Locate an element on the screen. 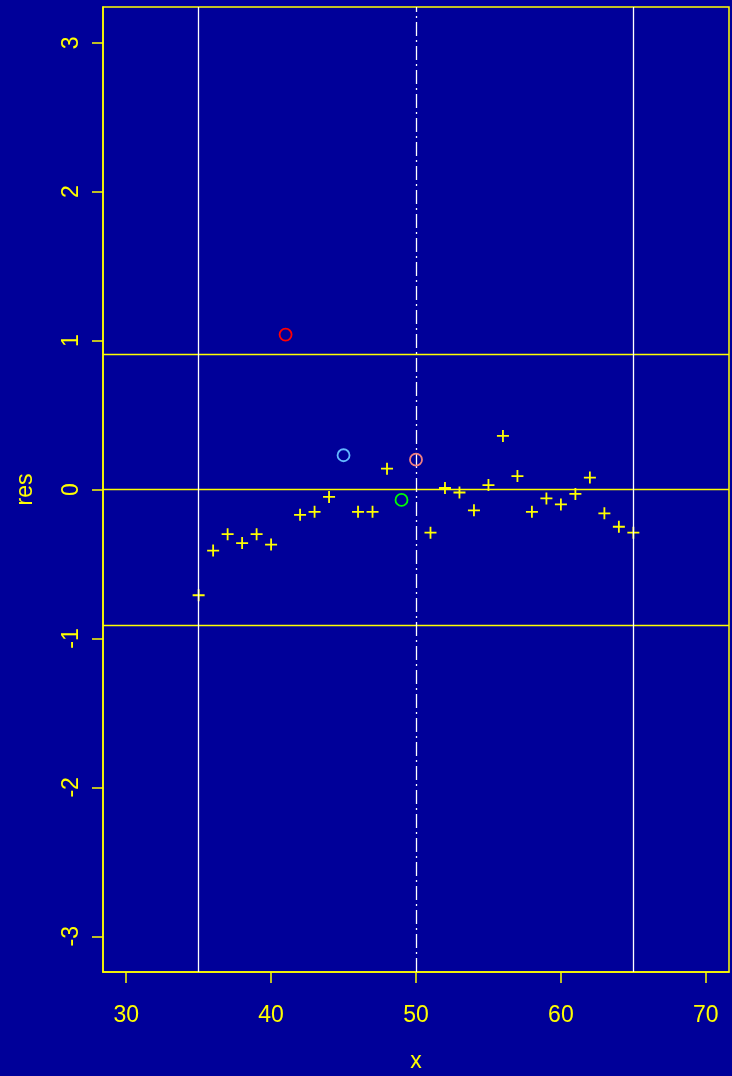 This screenshot has width=732, height=1076. y-tick-label: -2 is located at coordinates (69, 787).